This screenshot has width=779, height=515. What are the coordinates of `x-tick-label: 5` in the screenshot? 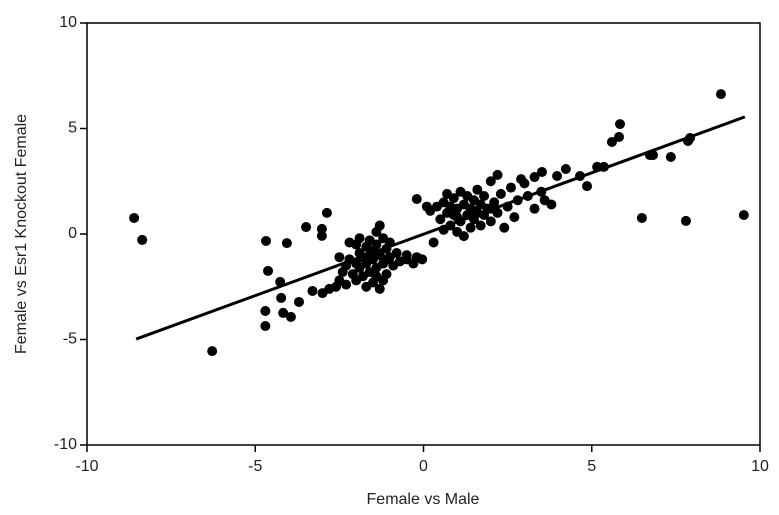 It's located at (591, 466).